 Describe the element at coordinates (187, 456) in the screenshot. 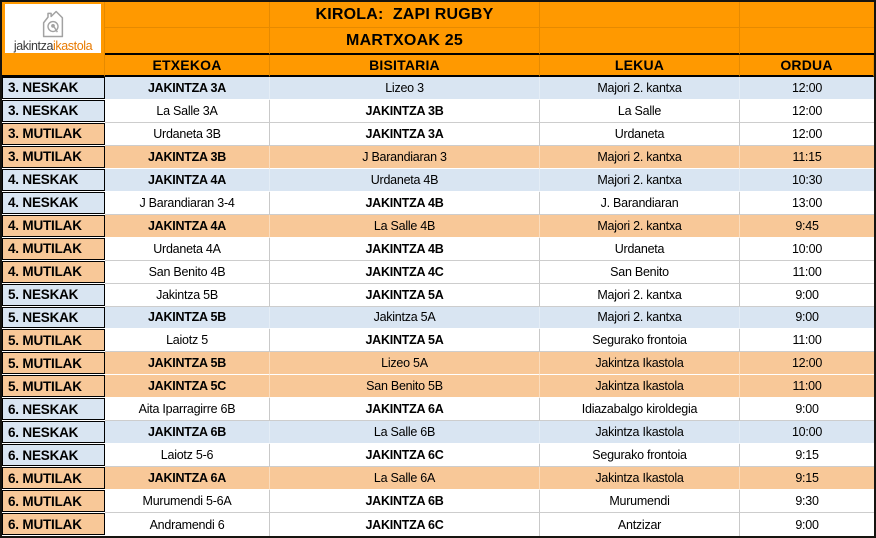

I see `home-team-cell: Laiotz 5-6` at that location.